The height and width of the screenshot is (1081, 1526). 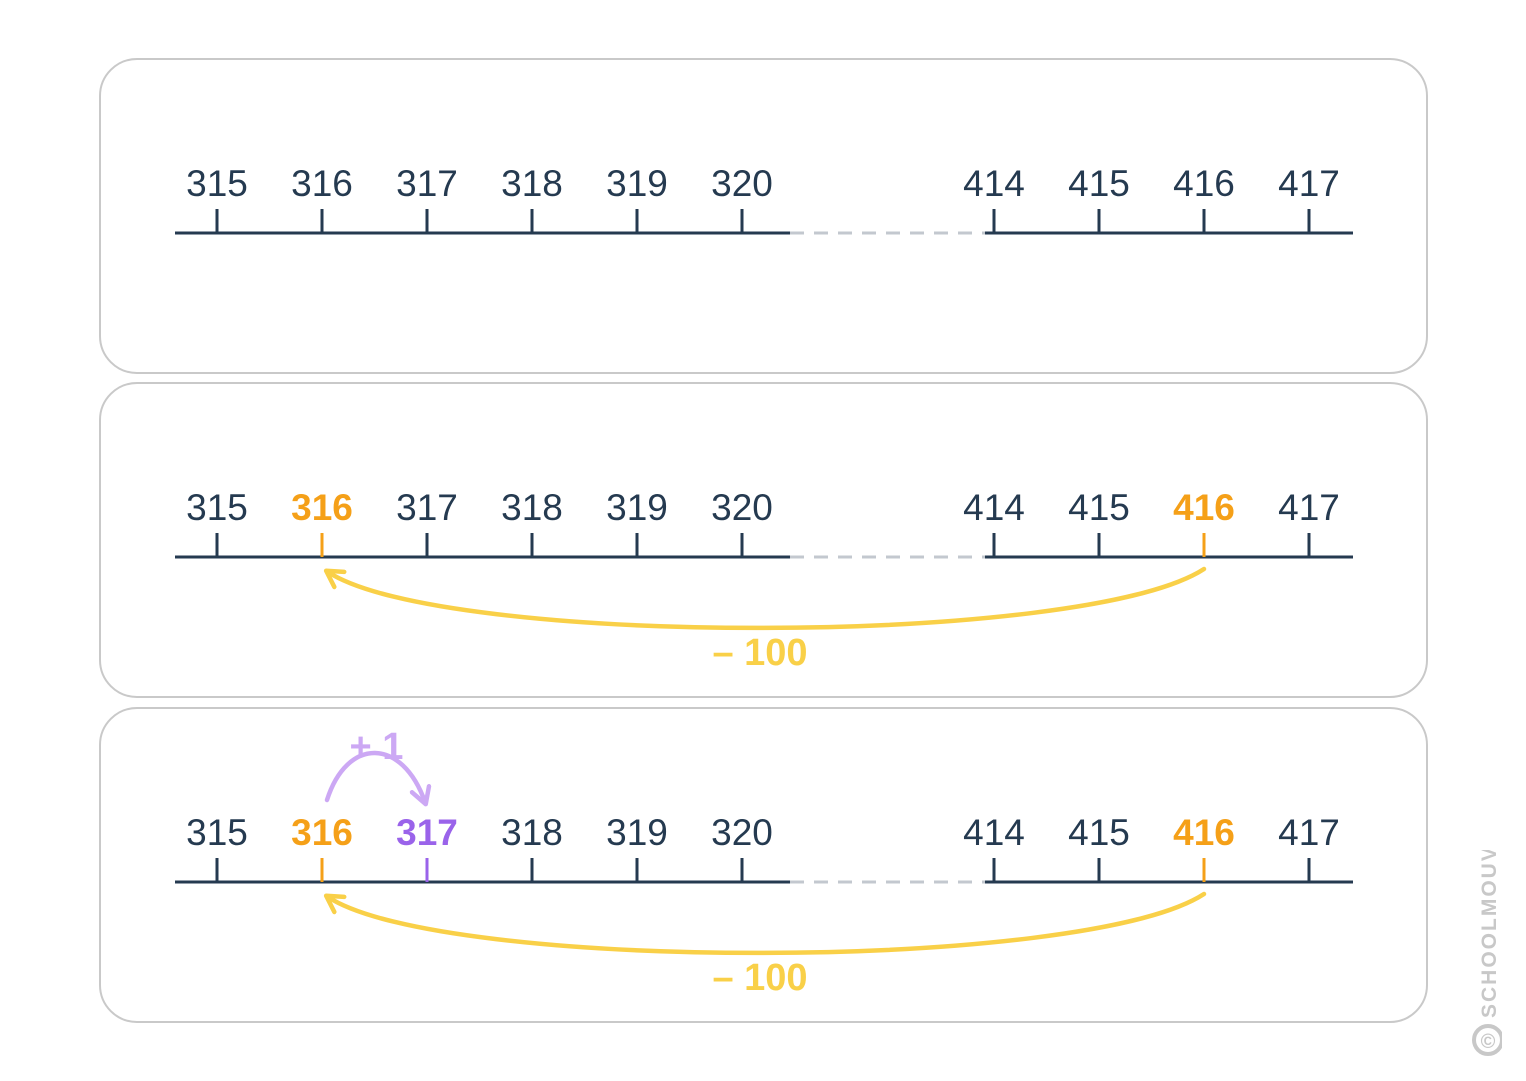 I want to click on number-line-2: 315 316 317 318 319 320 414 415 416 417 – 100, so click(x=764, y=580).